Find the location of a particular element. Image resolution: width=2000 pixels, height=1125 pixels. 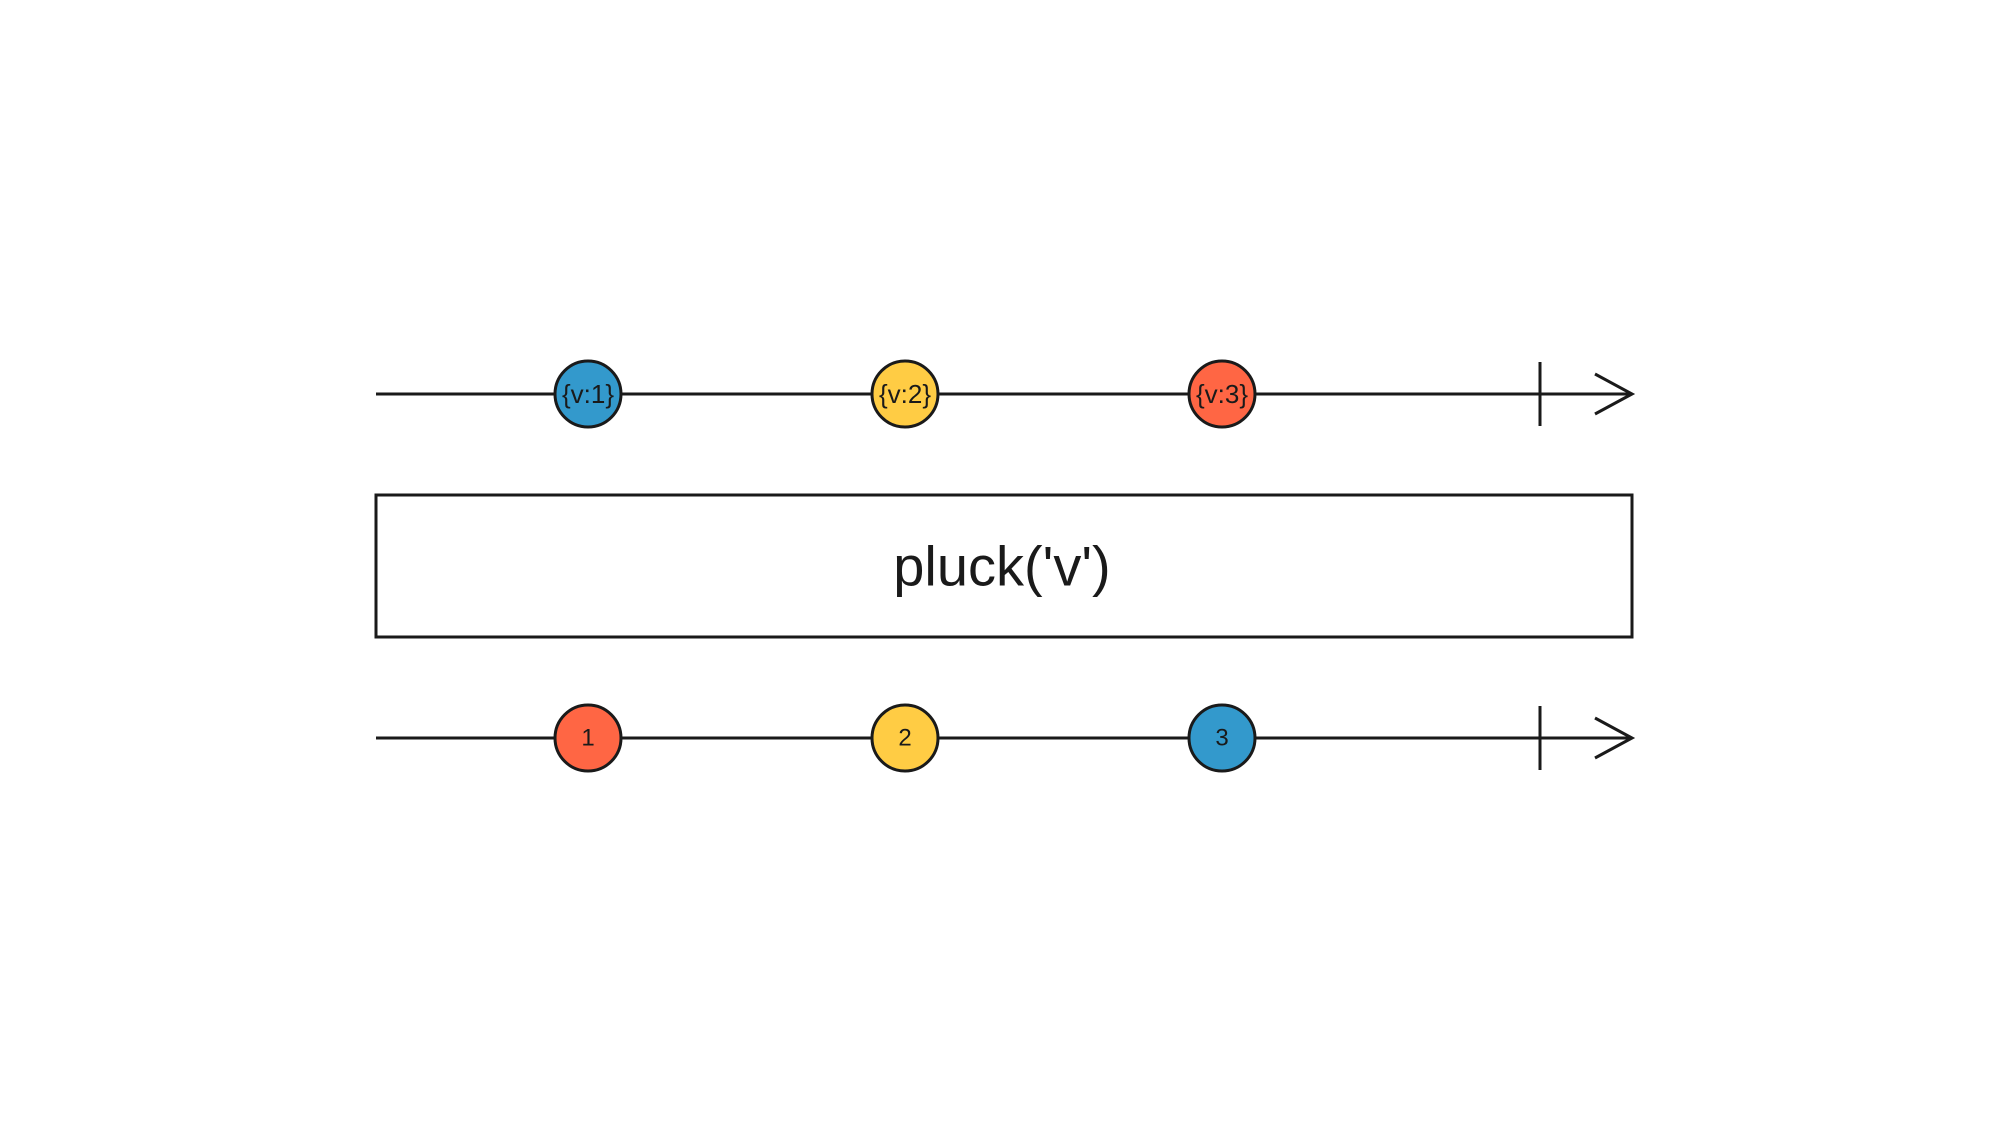

operator-label: pluck('v') is located at coordinates (1001, 566).